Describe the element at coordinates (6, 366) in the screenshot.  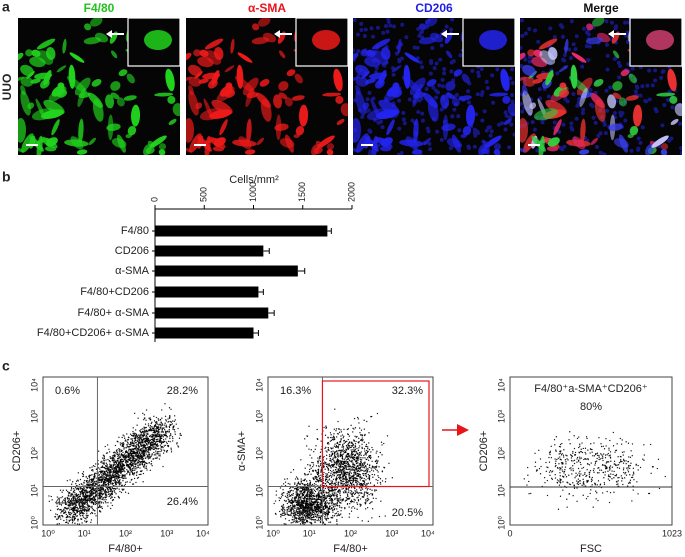
I see `panel-letter: c` at that location.